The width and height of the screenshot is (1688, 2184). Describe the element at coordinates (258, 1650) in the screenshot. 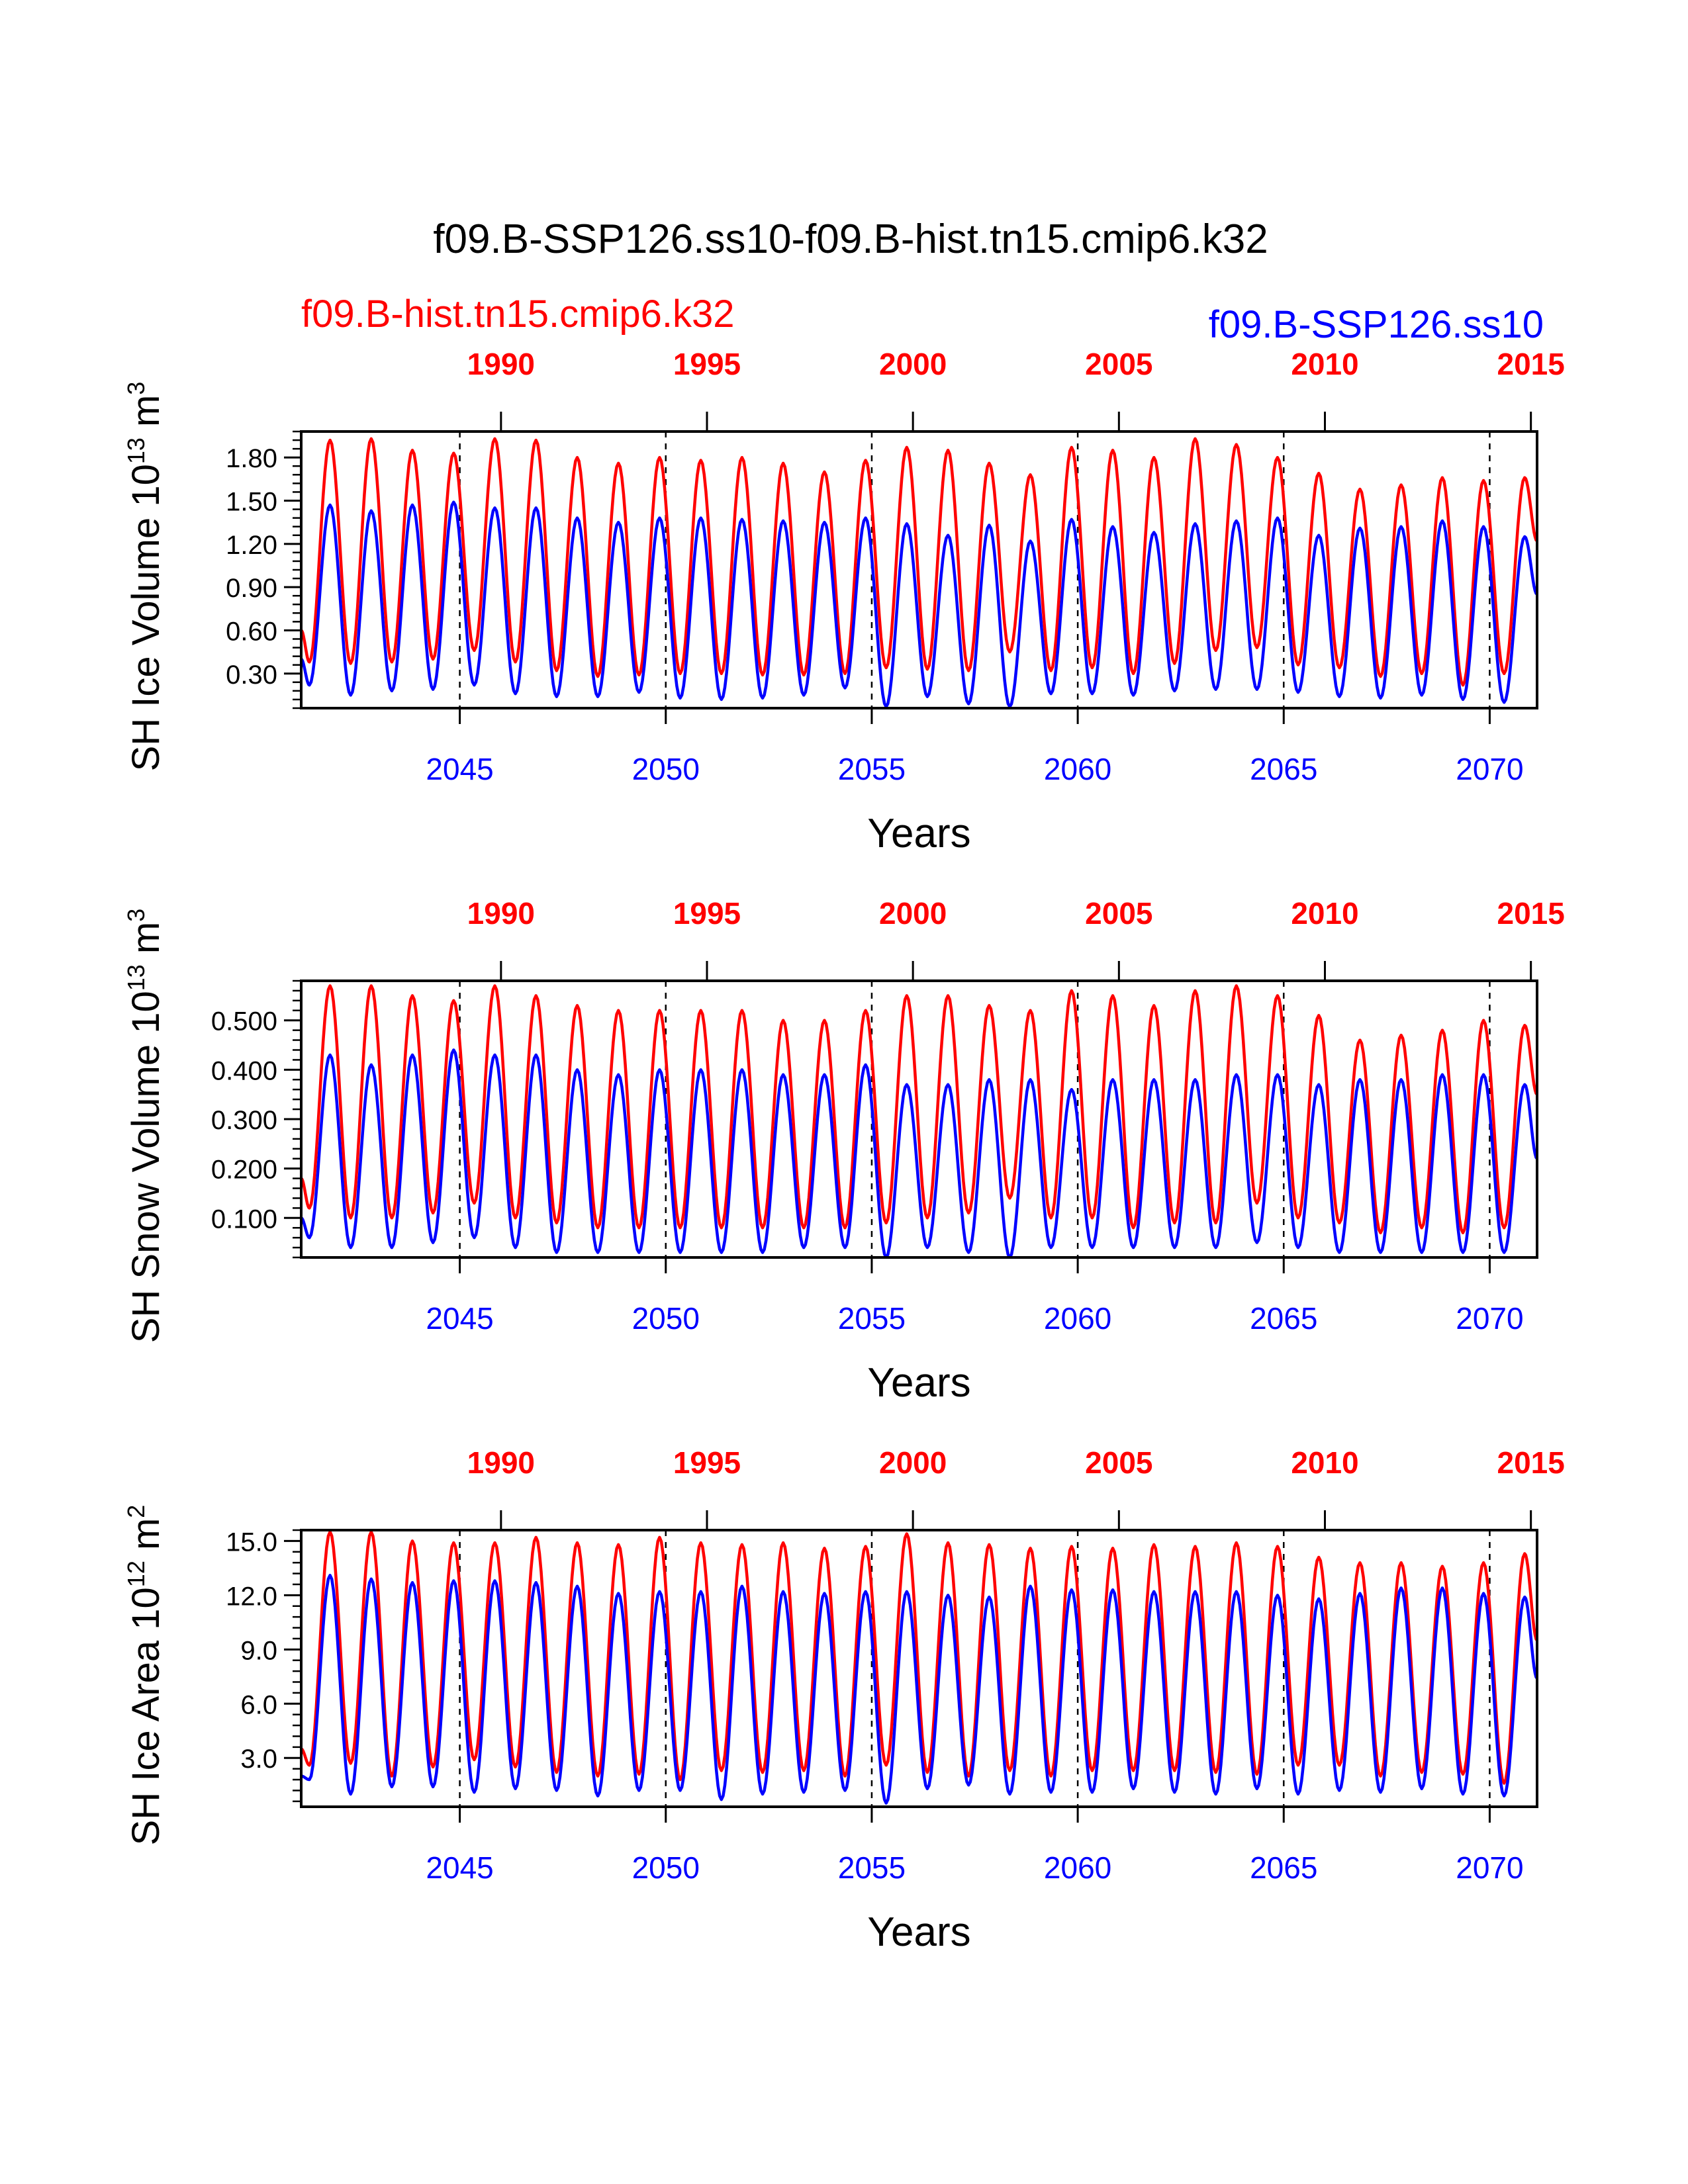

I see `y-tick-label: 9.0` at that location.